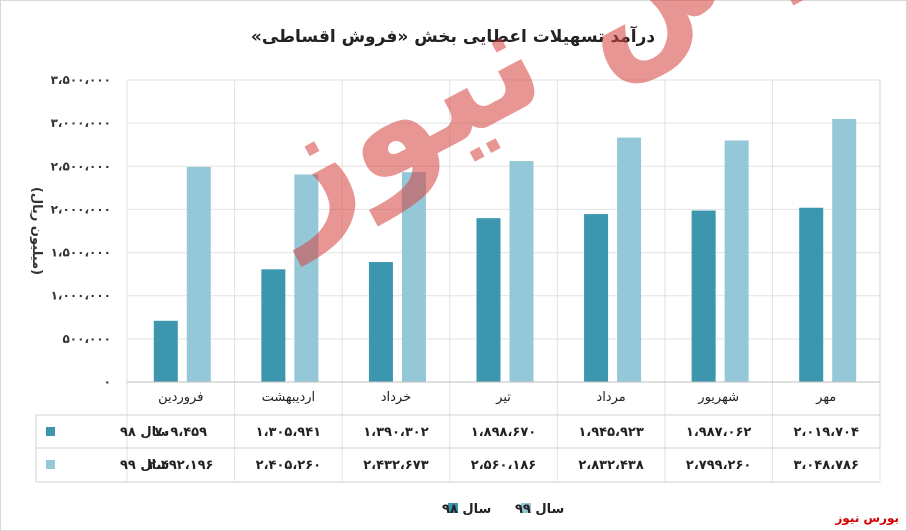 The image size is (907, 531). What do you see at coordinates (81, 123) in the screenshot?
I see `y-tick-label: ۳،۰۰۰،۰۰۰` at bounding box center [81, 123].